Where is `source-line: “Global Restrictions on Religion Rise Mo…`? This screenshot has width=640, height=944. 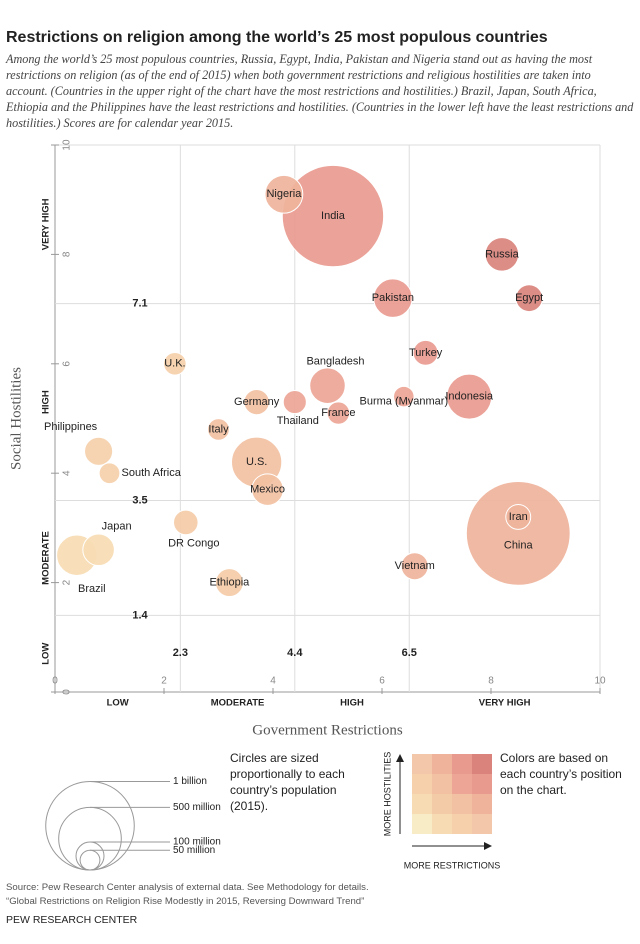 source-line: “Global Restrictions on Religion Rise Mo… is located at coordinates (185, 901).